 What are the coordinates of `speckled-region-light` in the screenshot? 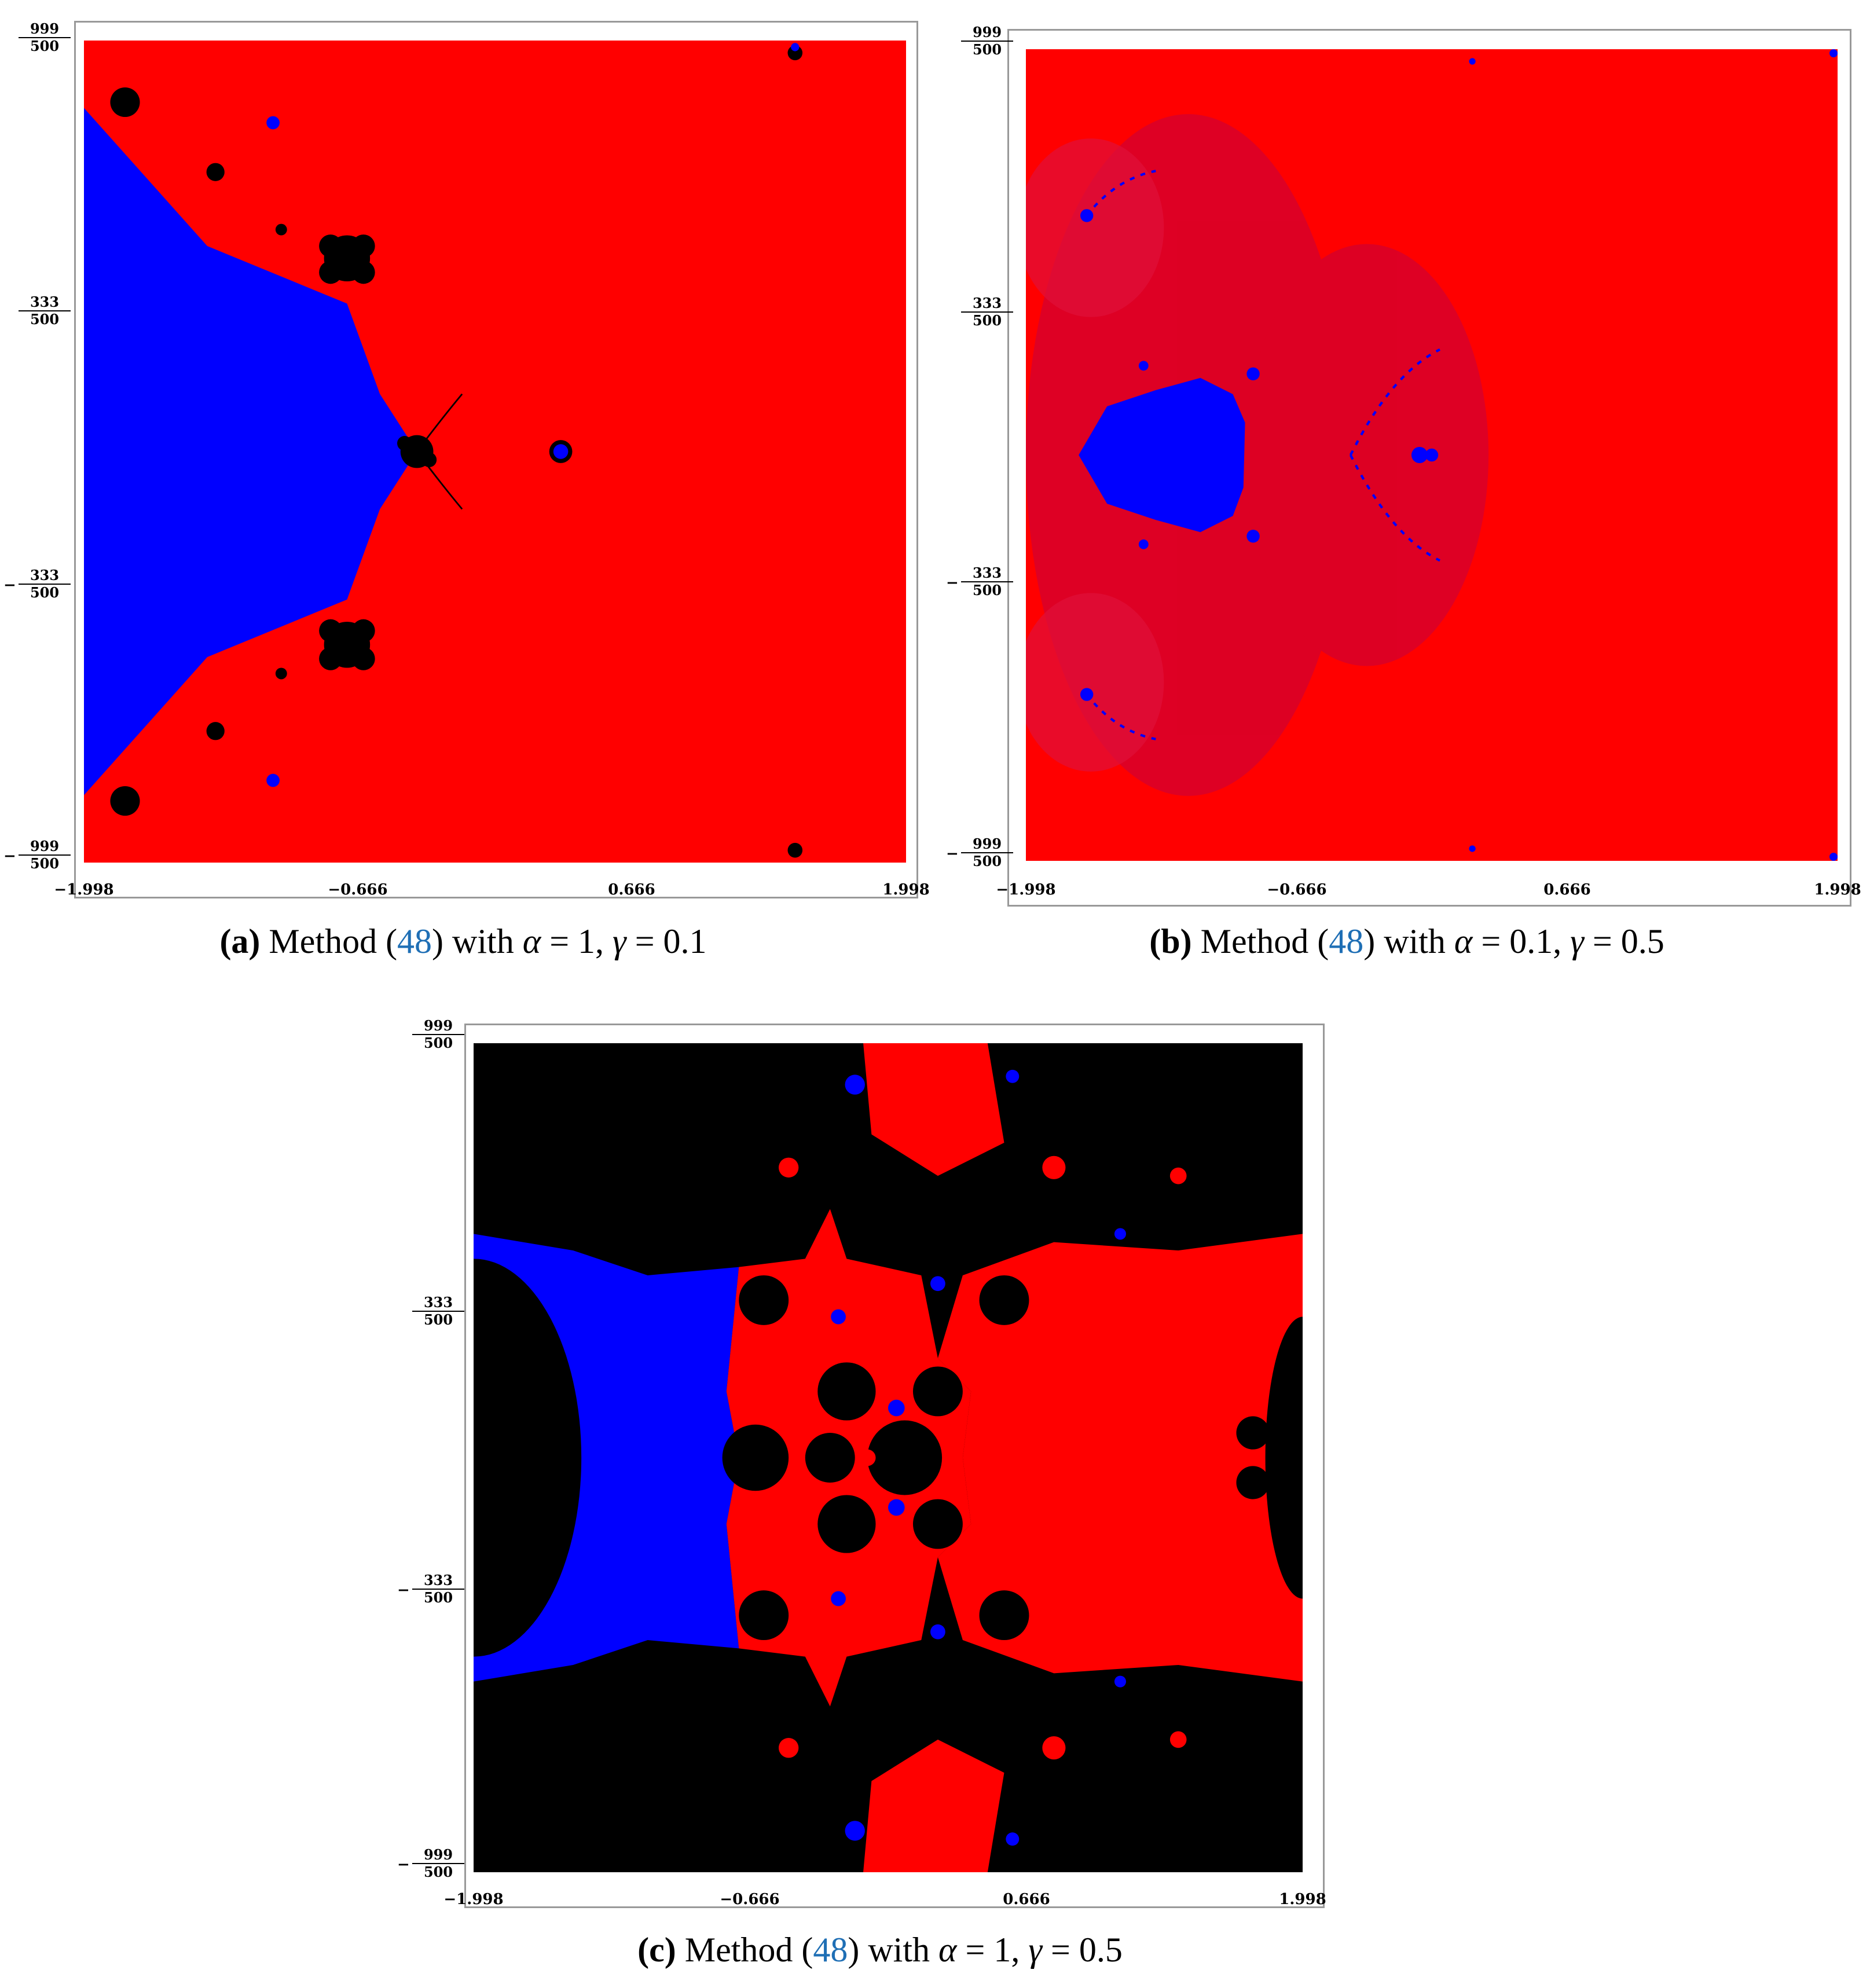 It's located at (1095, 455).